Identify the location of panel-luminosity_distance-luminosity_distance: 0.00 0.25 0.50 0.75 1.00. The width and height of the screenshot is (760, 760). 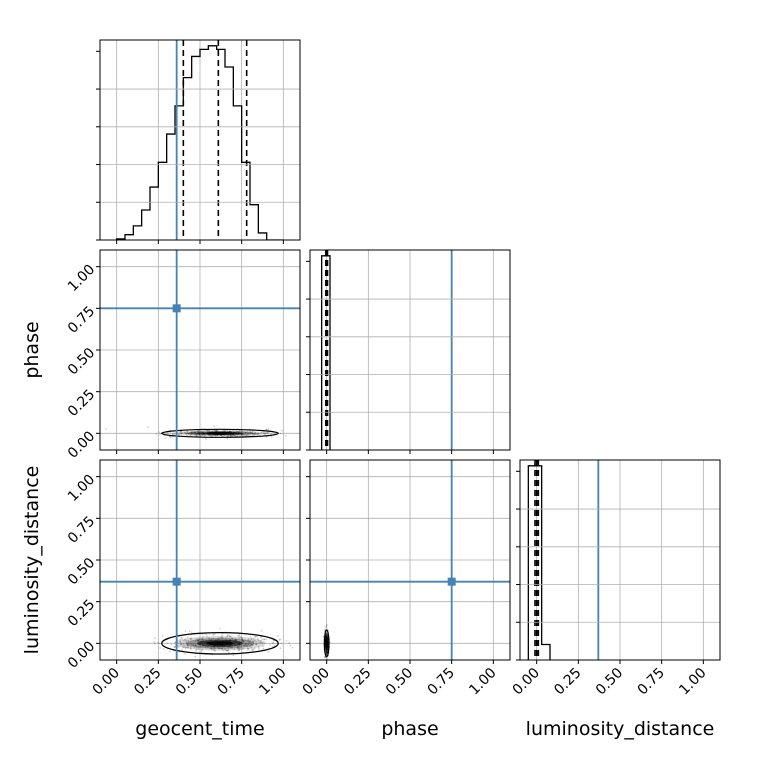
(615, 578).